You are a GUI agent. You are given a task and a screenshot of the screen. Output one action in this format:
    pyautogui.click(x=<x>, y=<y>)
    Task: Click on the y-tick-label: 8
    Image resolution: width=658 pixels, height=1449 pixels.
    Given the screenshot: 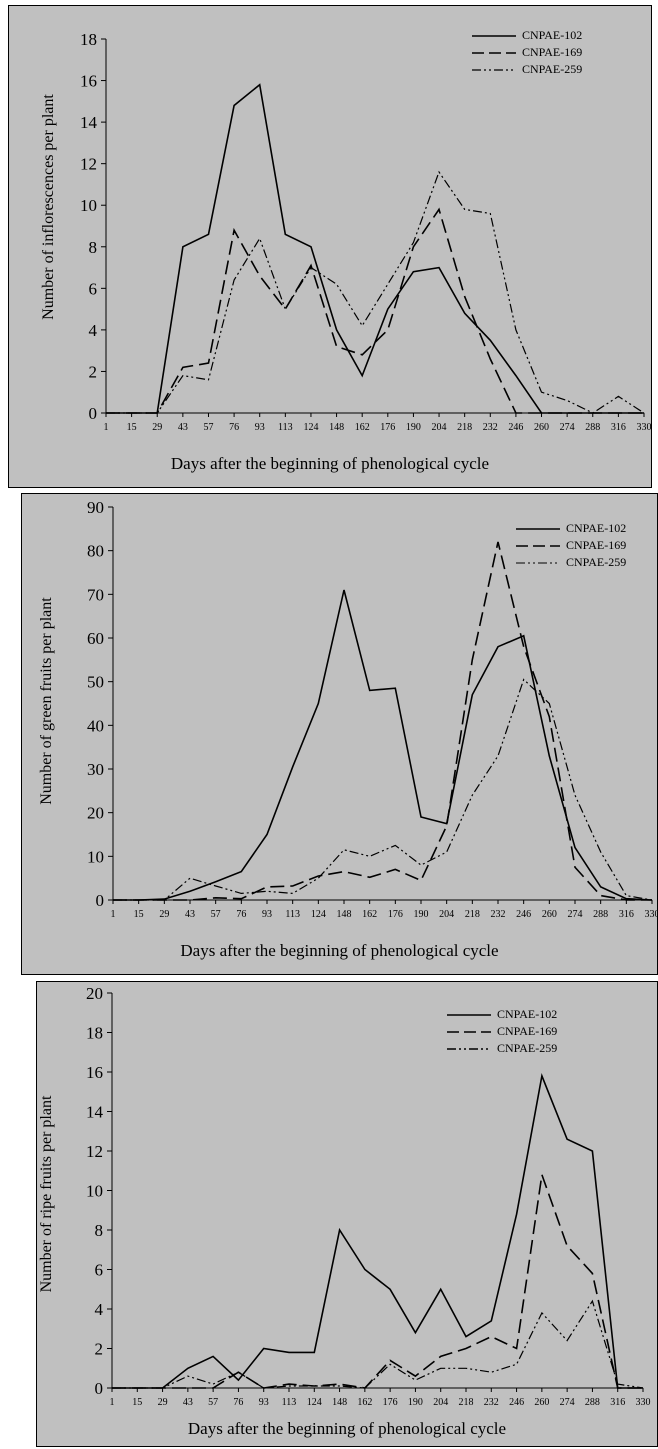 What is the action you would take?
    pyautogui.click(x=93, y=247)
    